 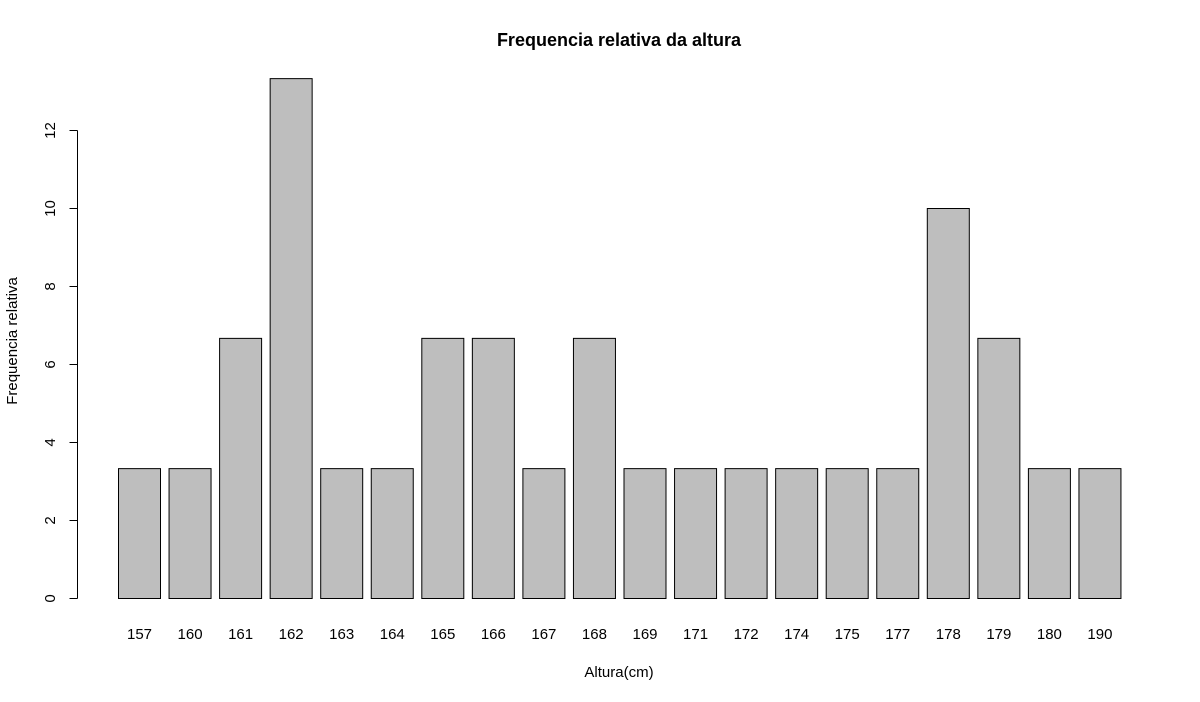 I want to click on y-tick-label: 12, so click(x=50, y=130).